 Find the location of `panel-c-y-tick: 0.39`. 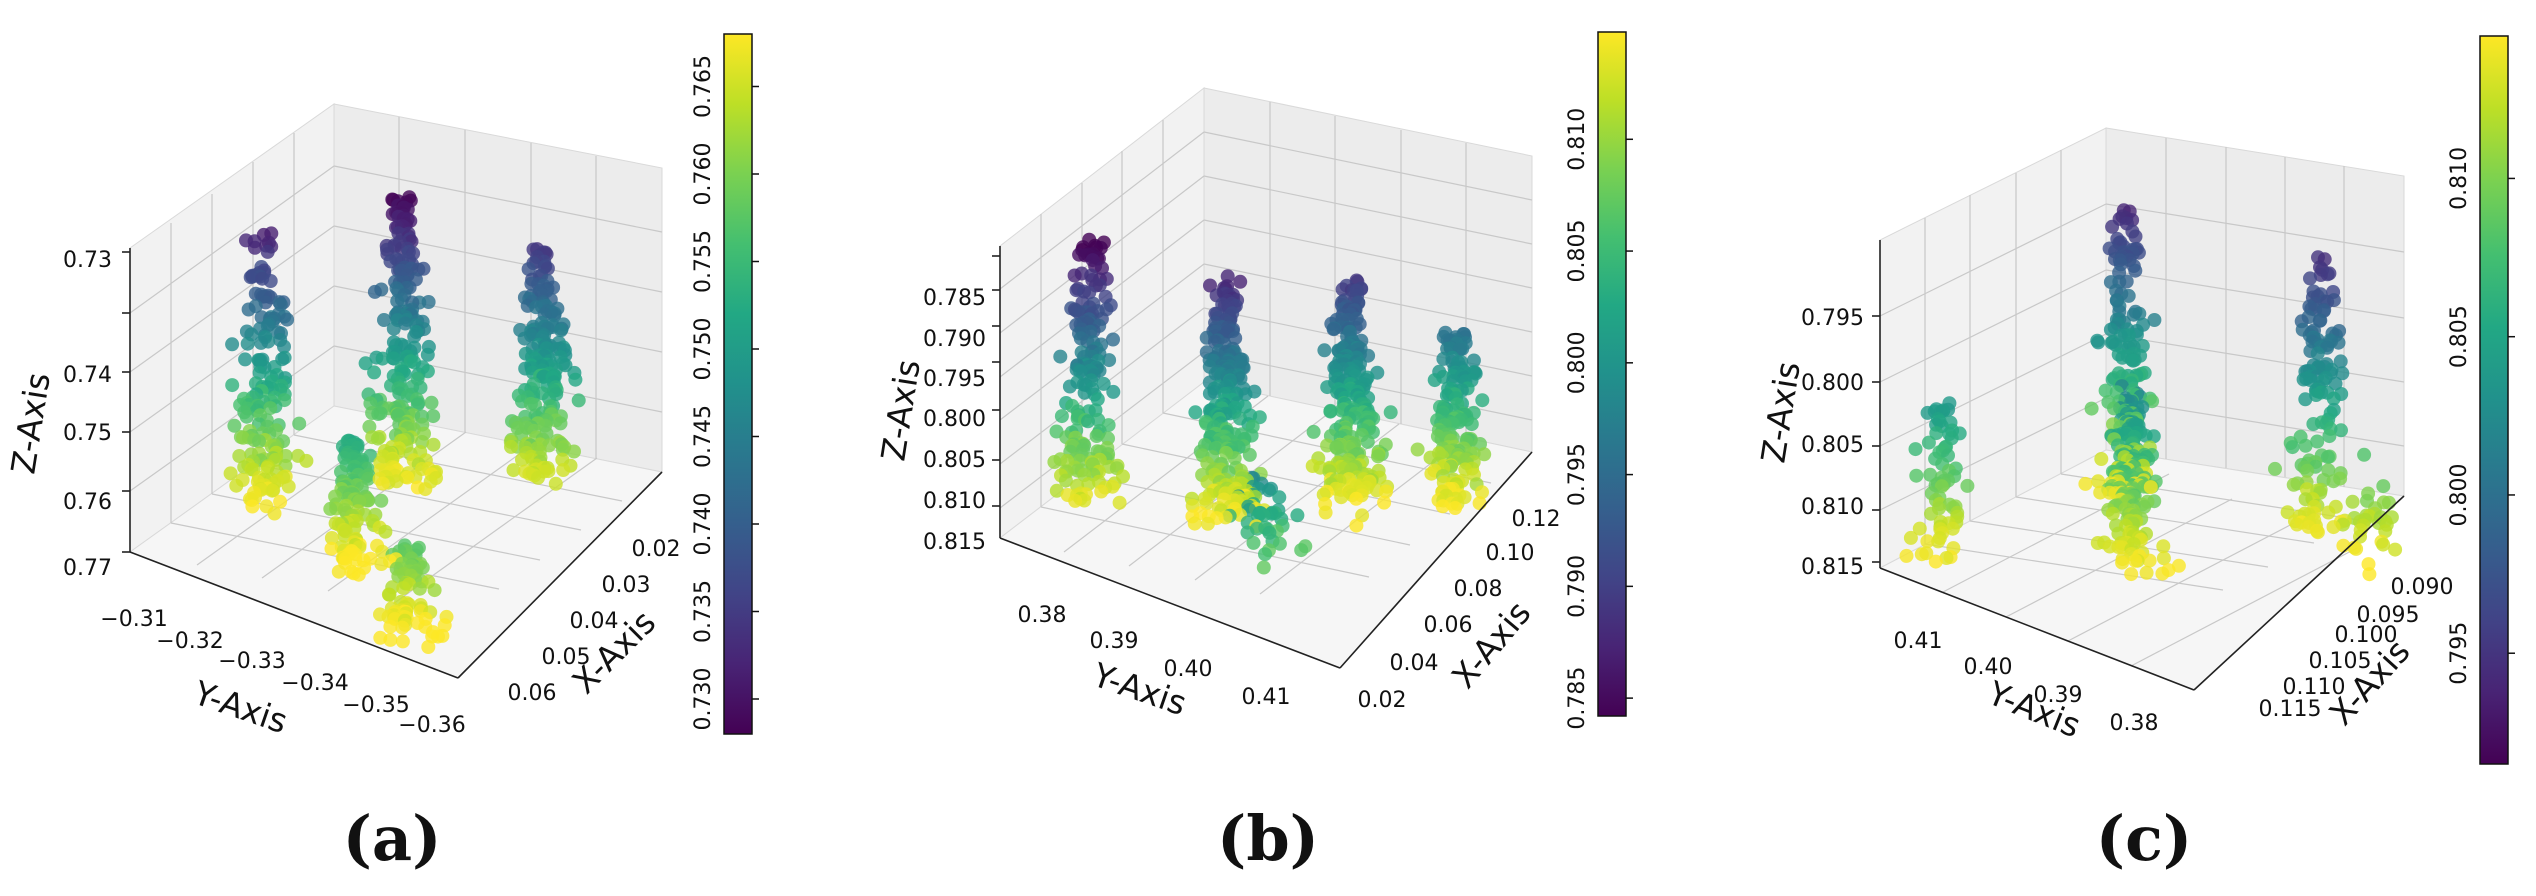

panel-c-y-tick: 0.39 is located at coordinates (2058, 695).